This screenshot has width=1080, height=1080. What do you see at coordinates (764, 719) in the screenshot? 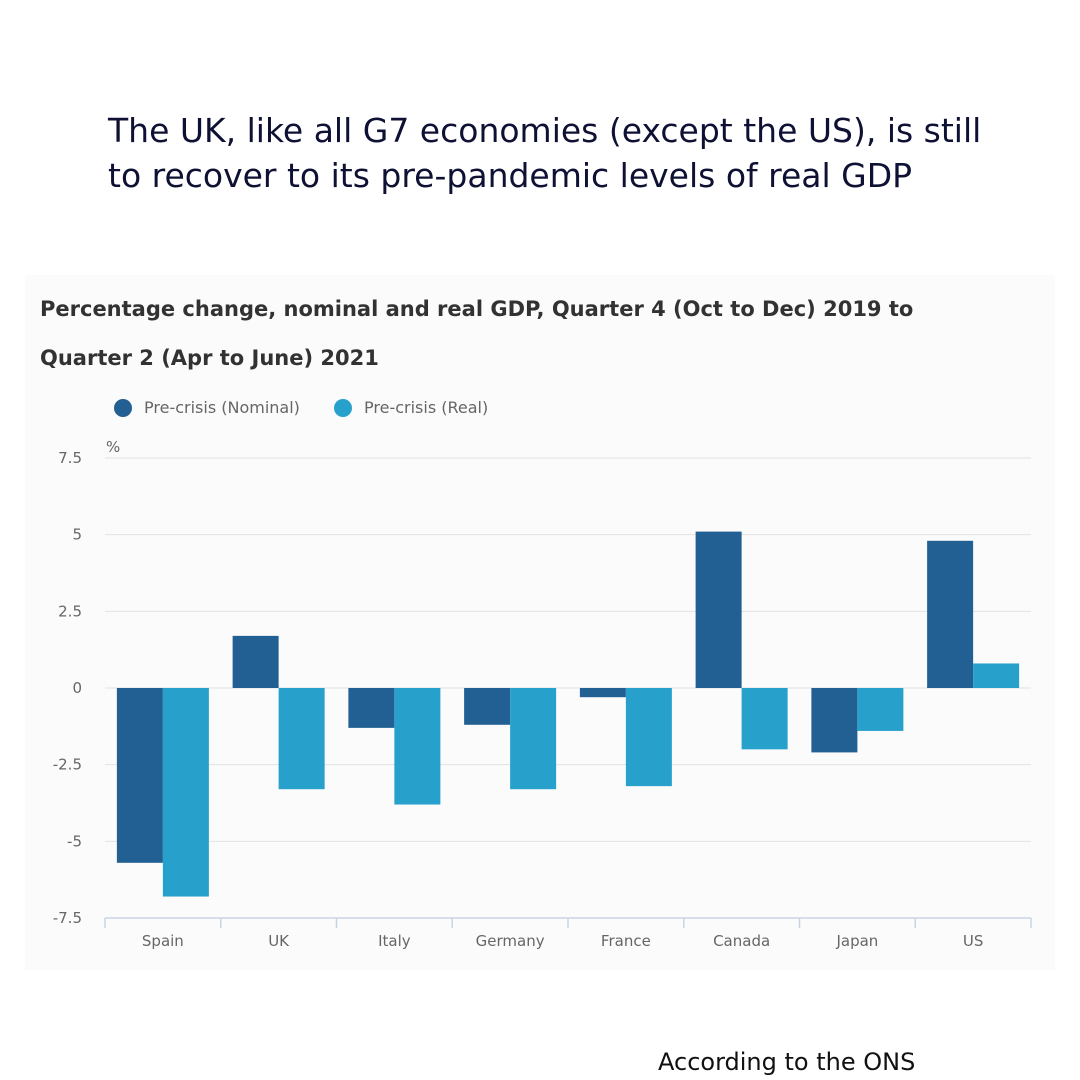
I see `bar-canada-real` at bounding box center [764, 719].